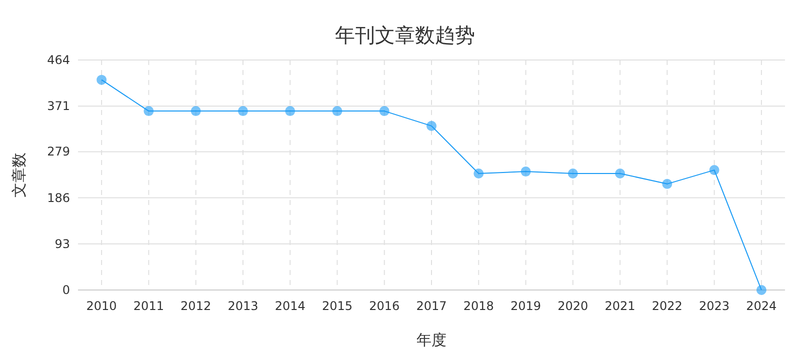 The height and width of the screenshot is (360, 810). I want to click on y-tick-label: 371, so click(58, 106).